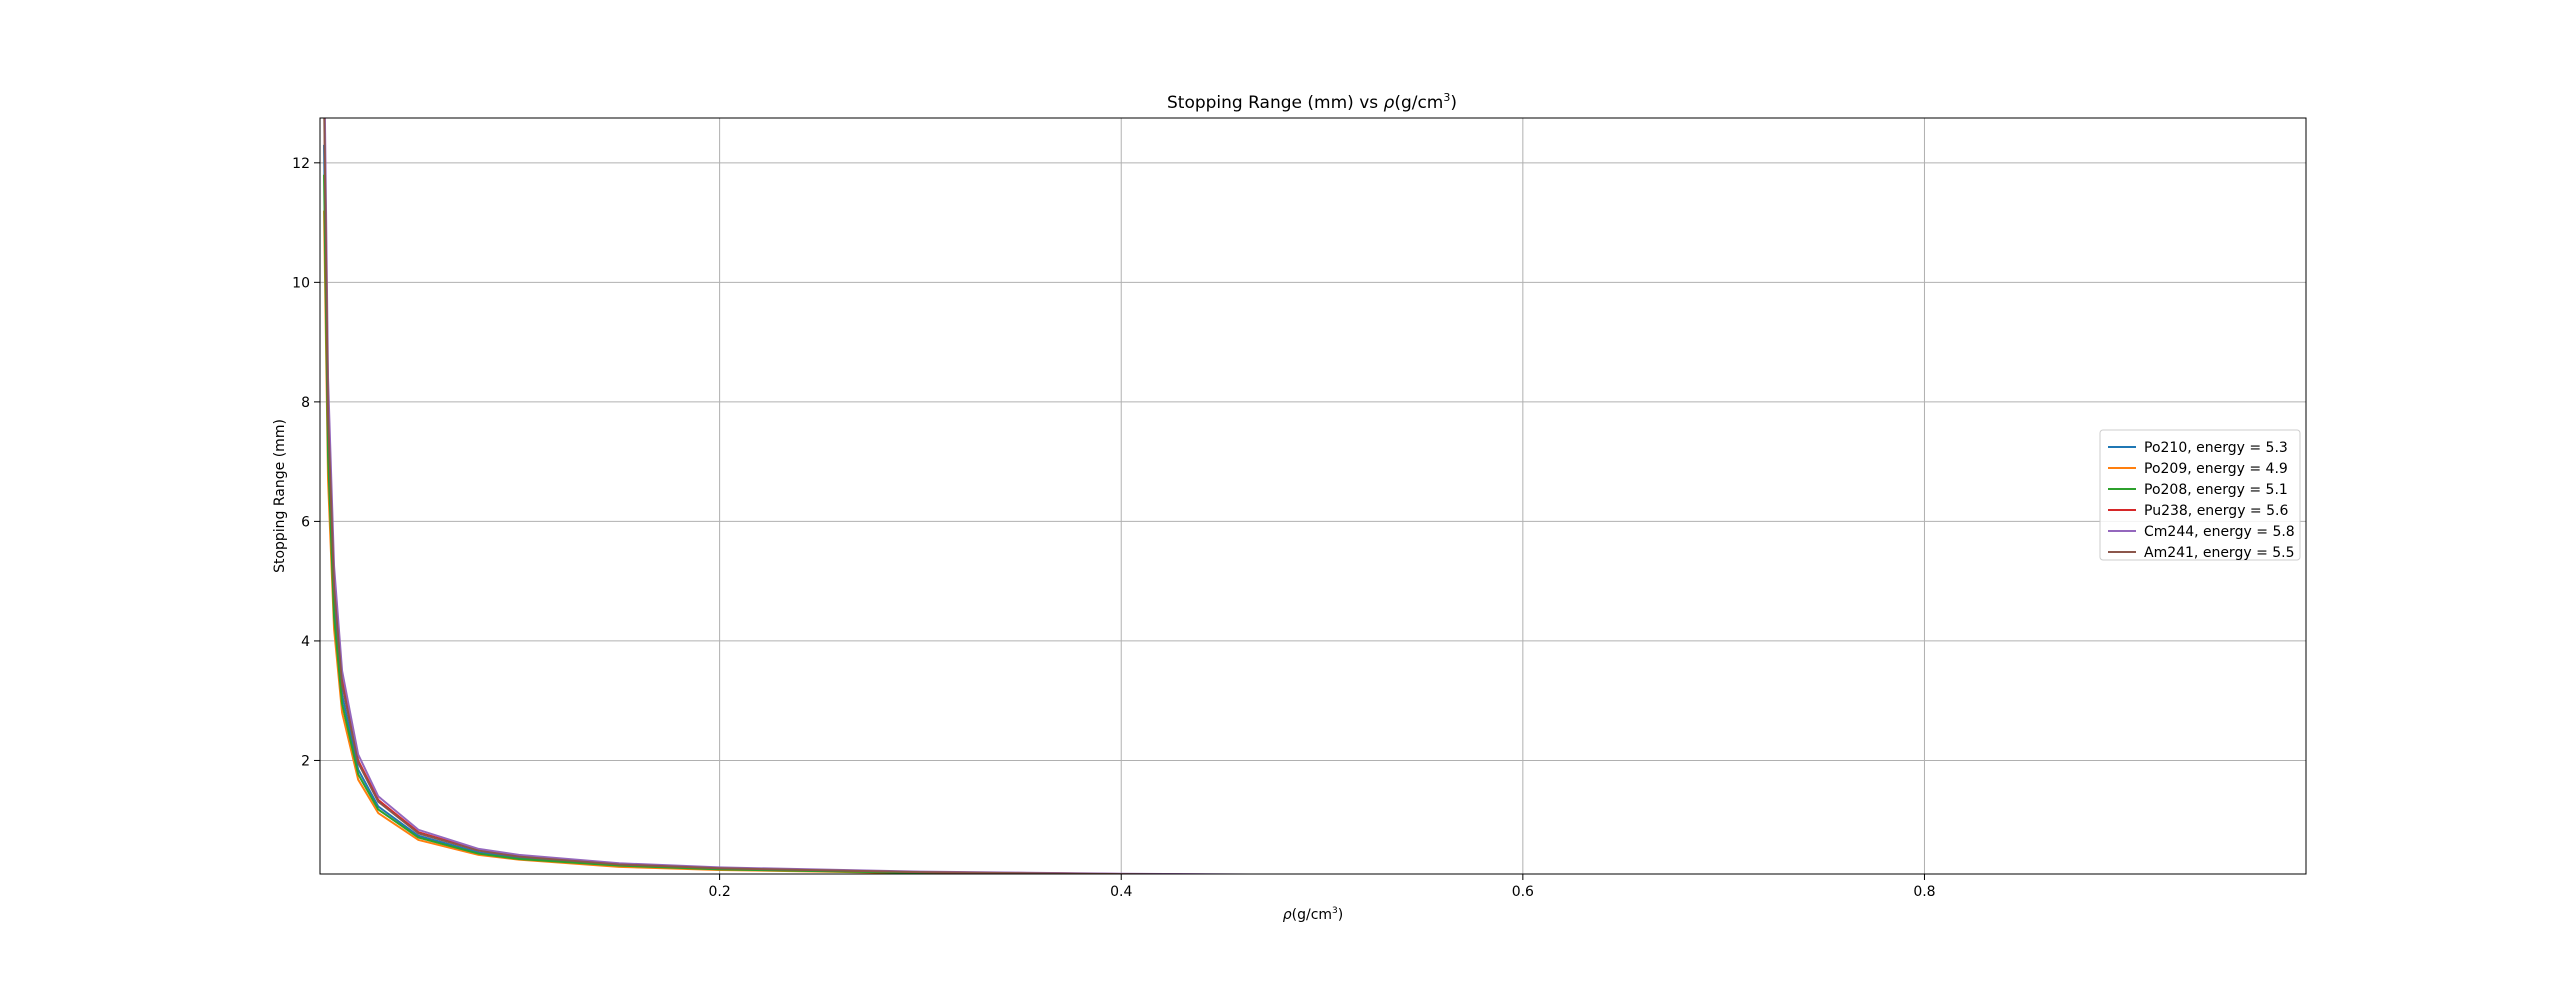  I want to click on xlabel-superscript: 3, so click(1335, 911).